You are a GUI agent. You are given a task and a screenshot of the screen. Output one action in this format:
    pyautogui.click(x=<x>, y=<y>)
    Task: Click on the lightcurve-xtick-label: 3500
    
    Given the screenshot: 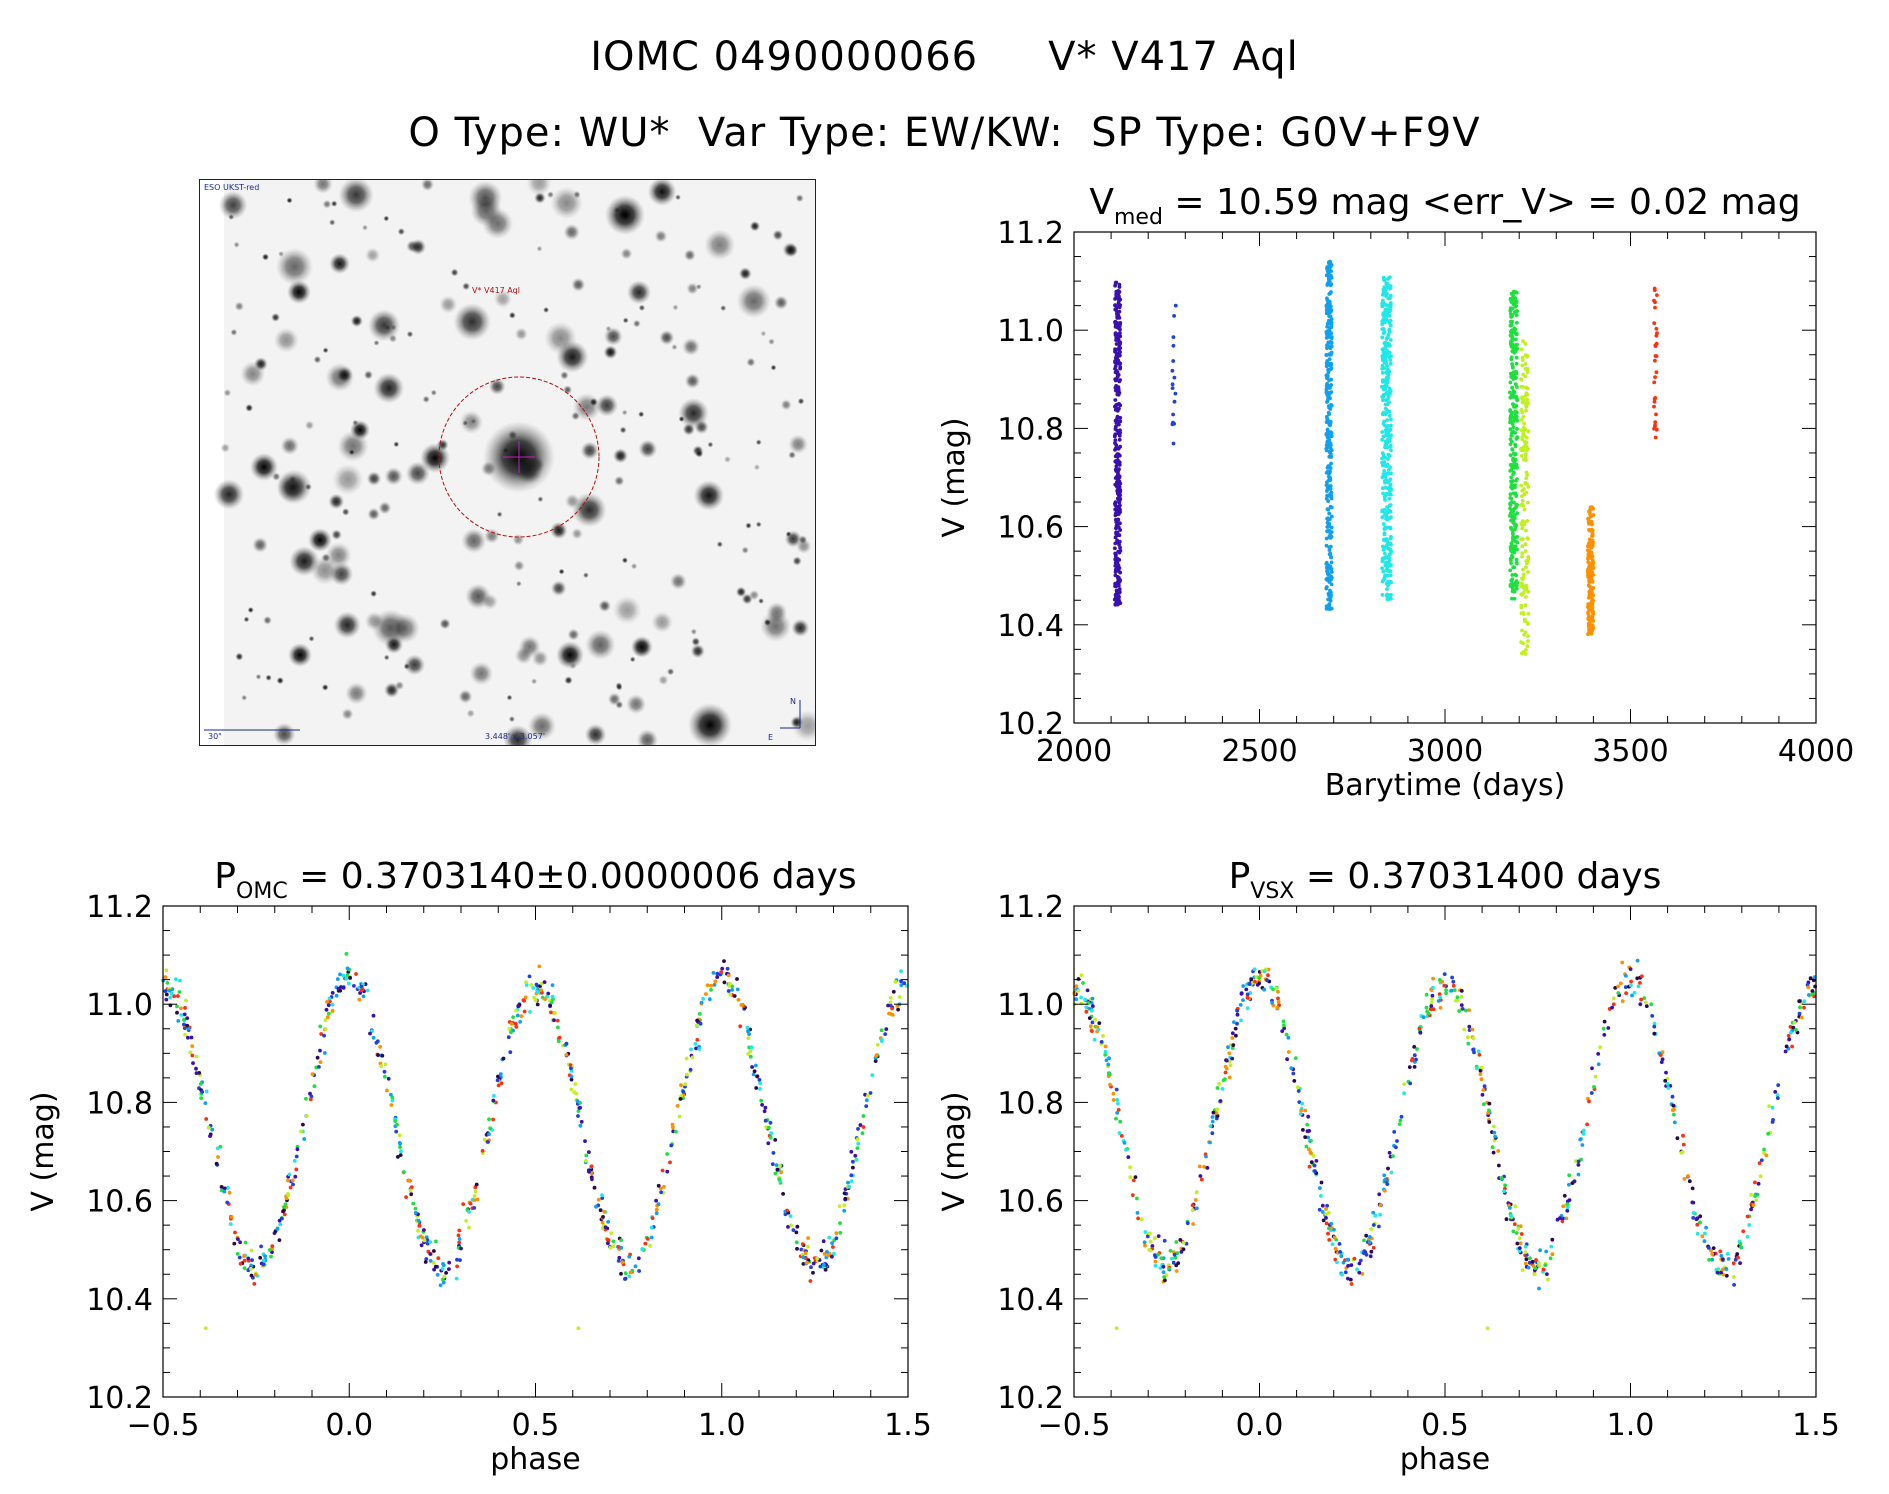 What is the action you would take?
    pyautogui.click(x=1630, y=751)
    